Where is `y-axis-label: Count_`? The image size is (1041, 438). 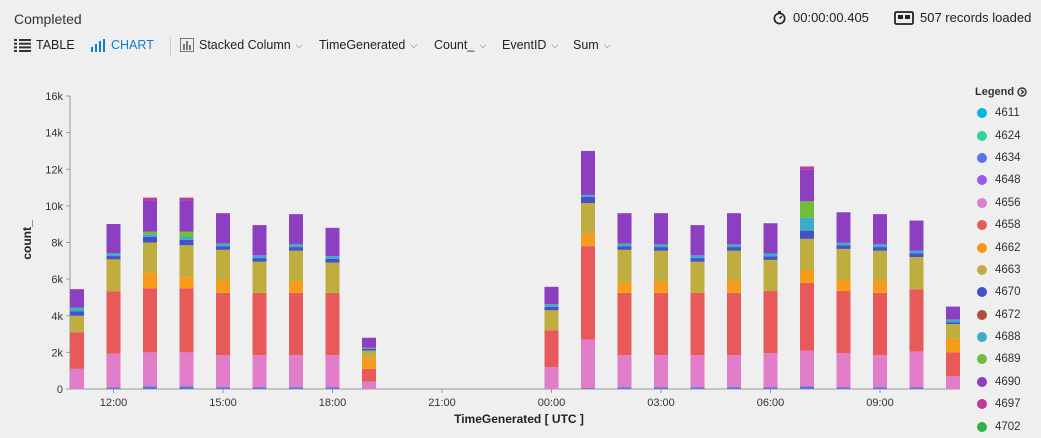
y-axis-label: Count_ is located at coordinates (454, 45).